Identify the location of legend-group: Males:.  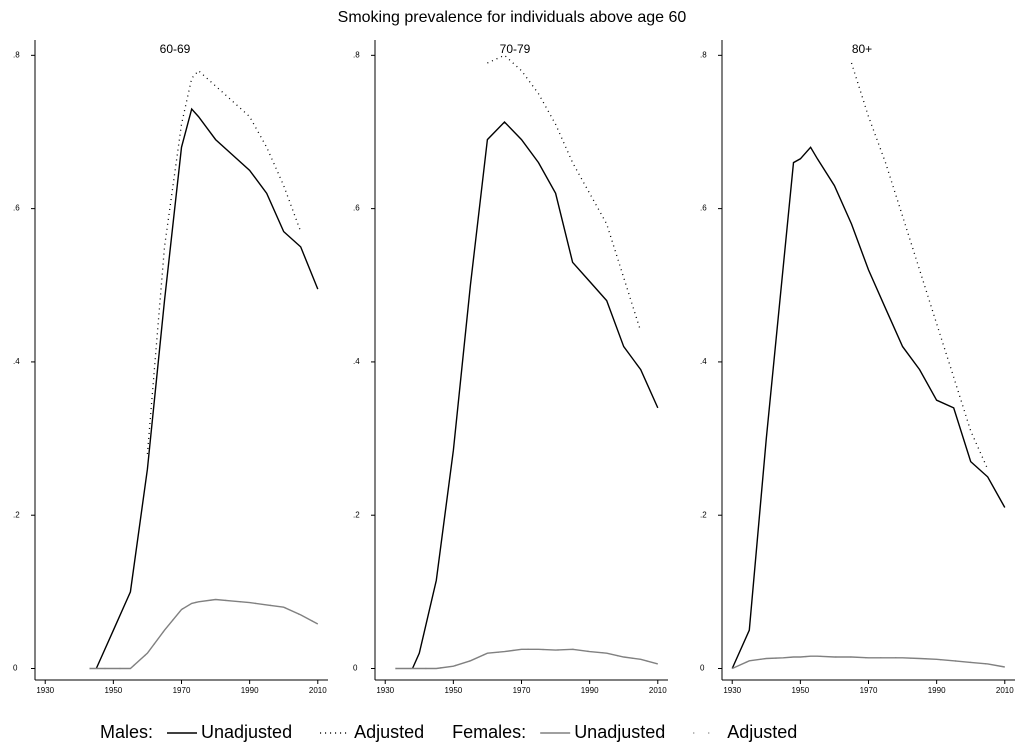
(126, 732).